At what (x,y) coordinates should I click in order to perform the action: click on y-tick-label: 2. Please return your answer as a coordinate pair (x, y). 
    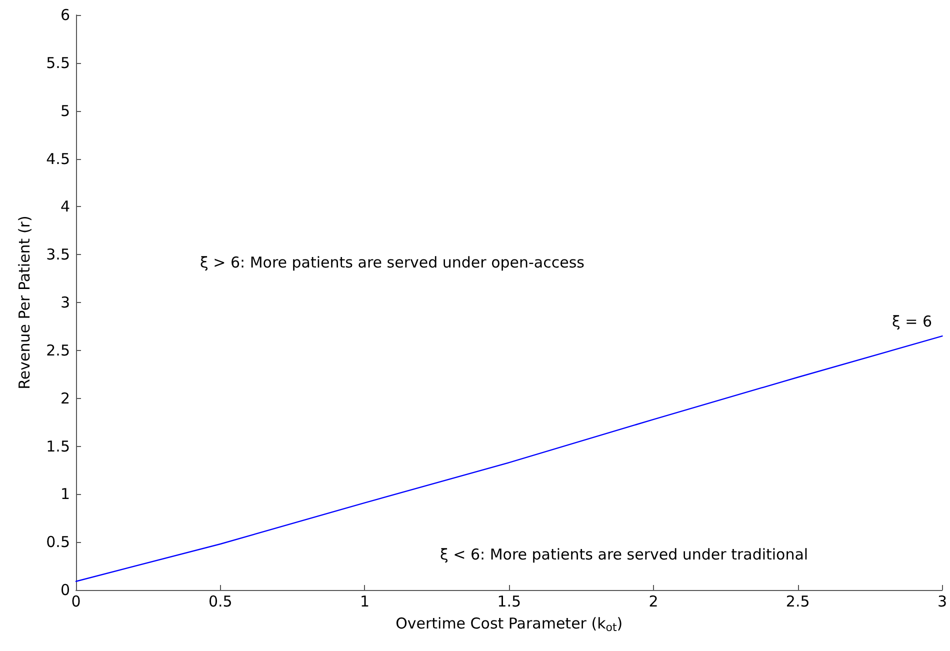
    Looking at the image, I should click on (65, 398).